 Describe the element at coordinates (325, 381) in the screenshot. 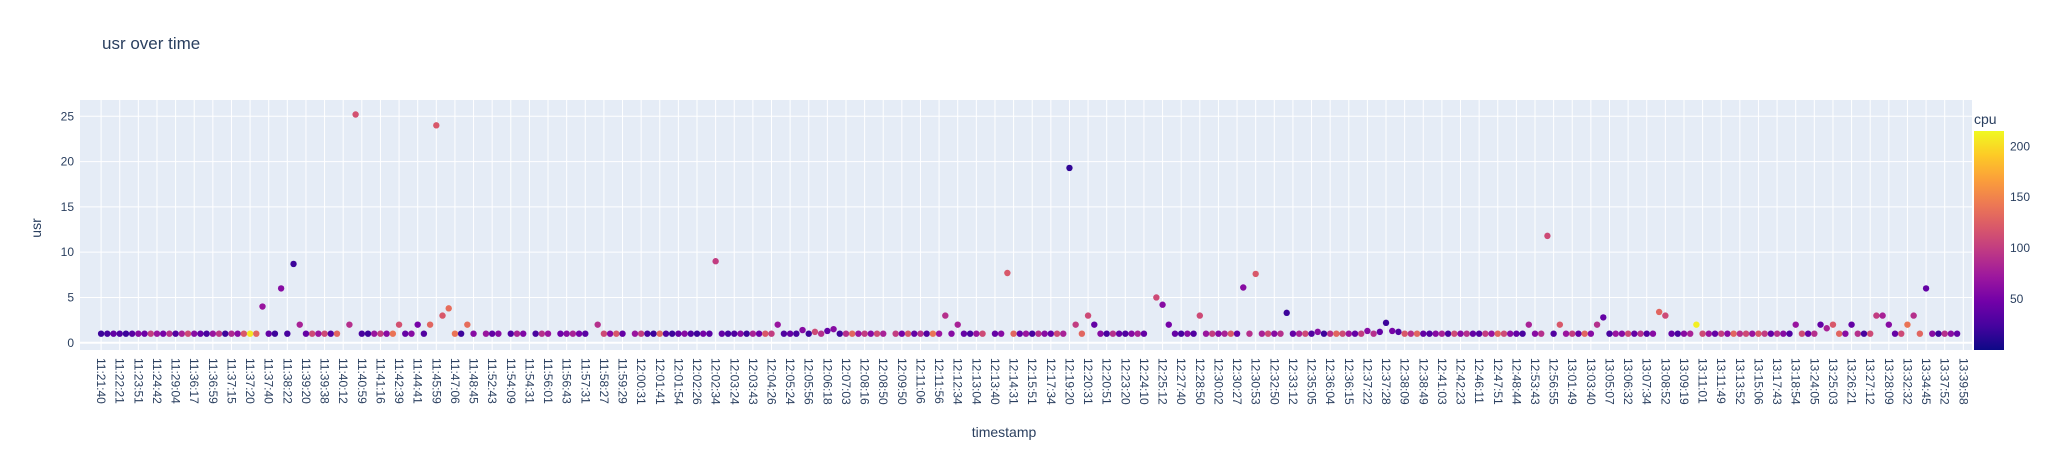

I see `x-tick-label: 11:39:38` at that location.